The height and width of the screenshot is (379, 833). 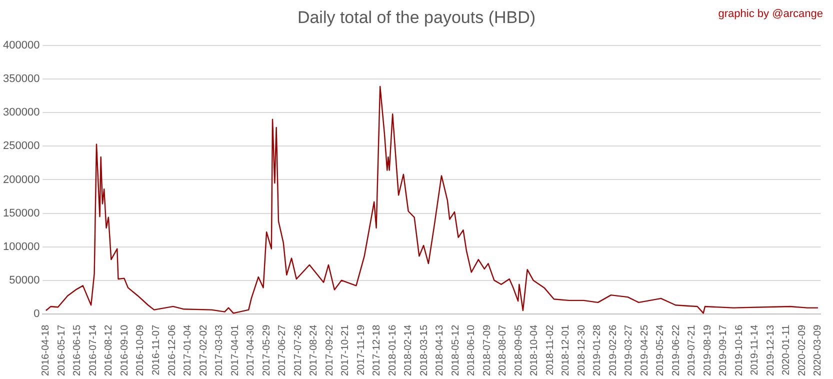 What do you see at coordinates (346, 350) in the screenshot?
I see `x-tick-label: 2017-10-21` at bounding box center [346, 350].